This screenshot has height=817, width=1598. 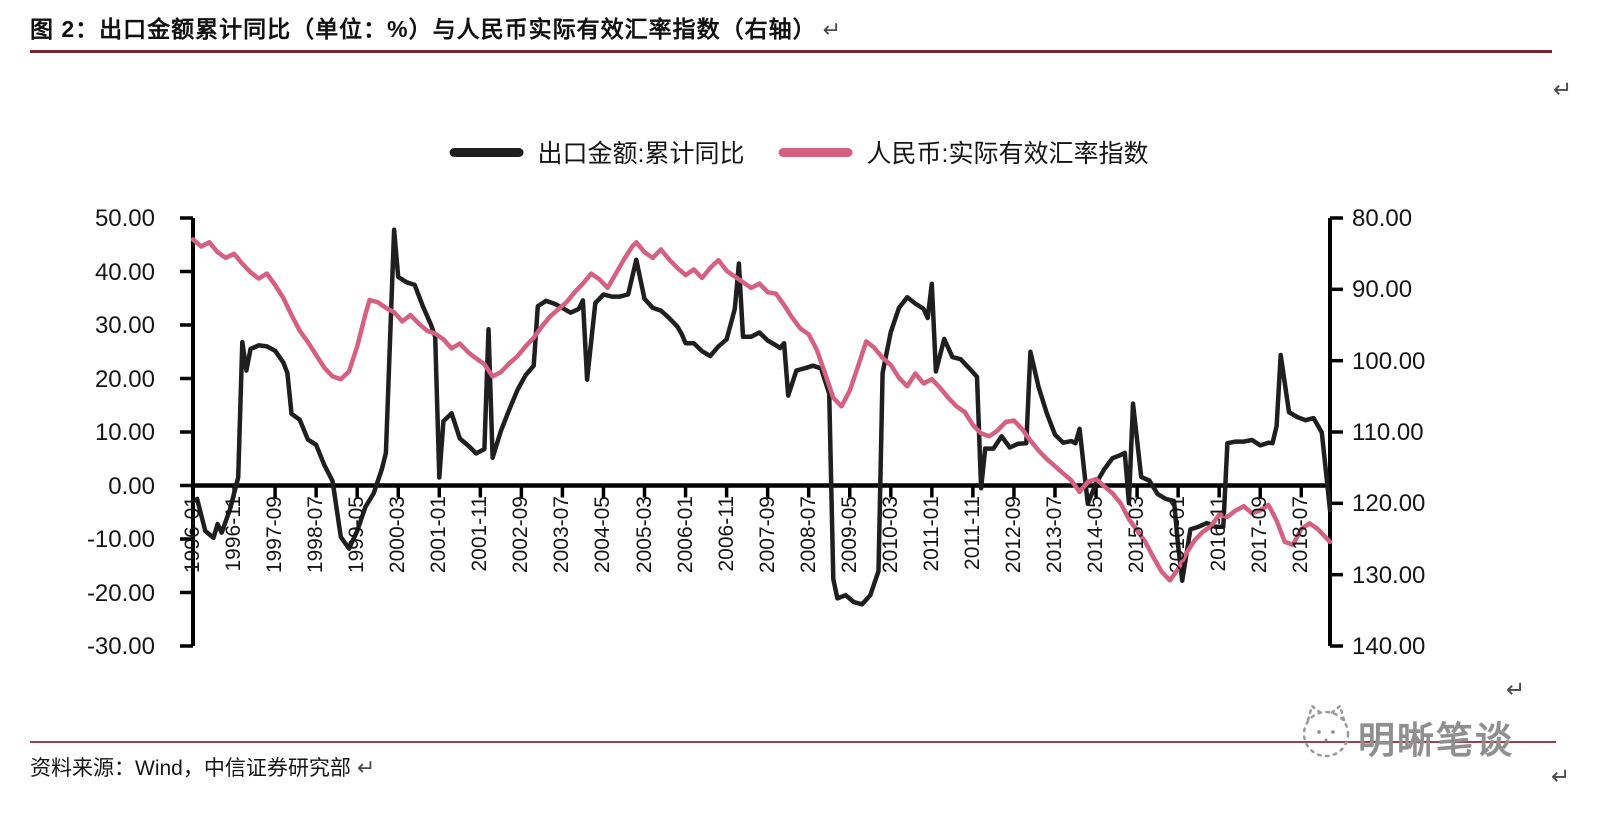 What do you see at coordinates (120, 539) in the screenshot?
I see `axis-tick-label: -10.00` at bounding box center [120, 539].